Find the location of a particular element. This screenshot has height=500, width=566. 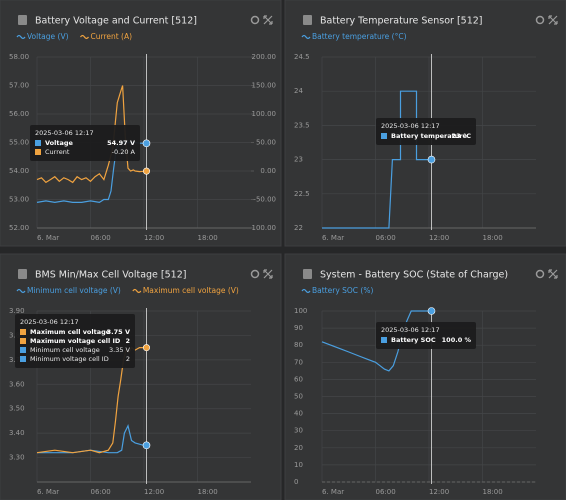

tooltip-label: Current is located at coordinates (57, 152).